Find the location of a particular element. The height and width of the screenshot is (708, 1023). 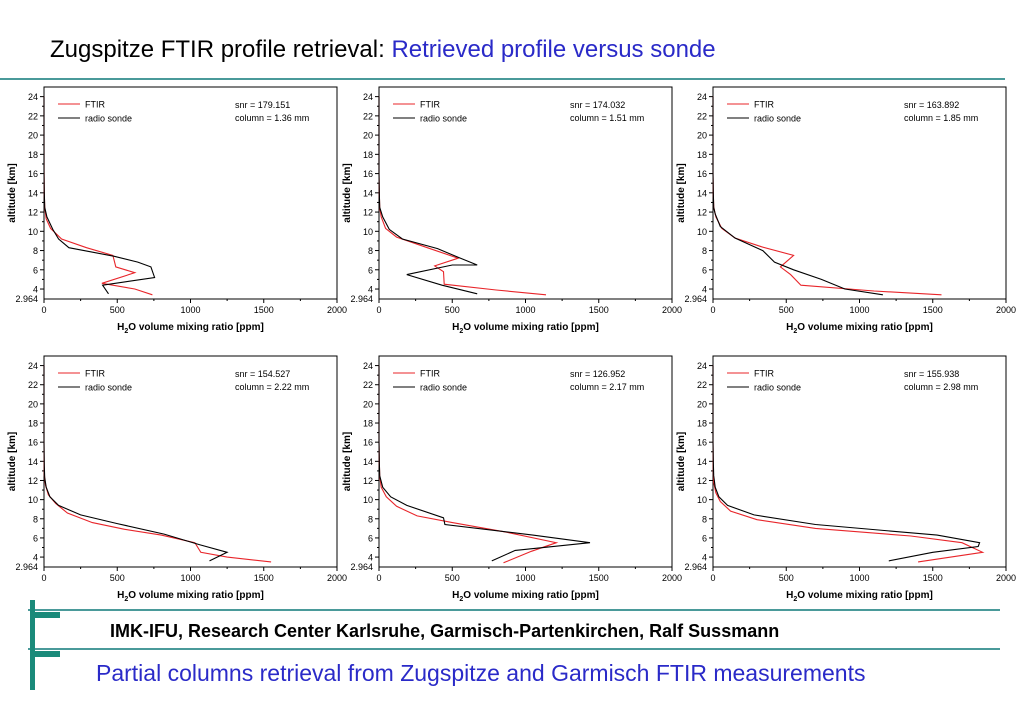

annotation-text: snr = 155.938 is located at coordinates (931, 374).